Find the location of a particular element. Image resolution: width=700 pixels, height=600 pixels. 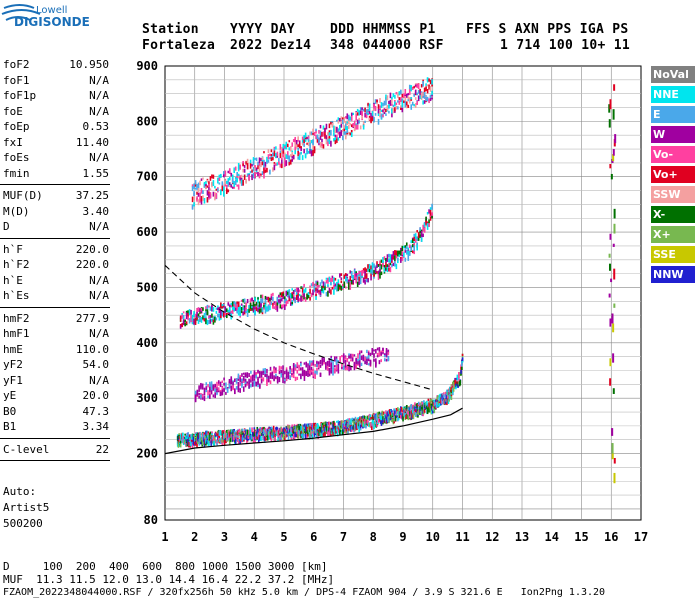

param-row: h`Es N/A is located at coordinates (56, 295).